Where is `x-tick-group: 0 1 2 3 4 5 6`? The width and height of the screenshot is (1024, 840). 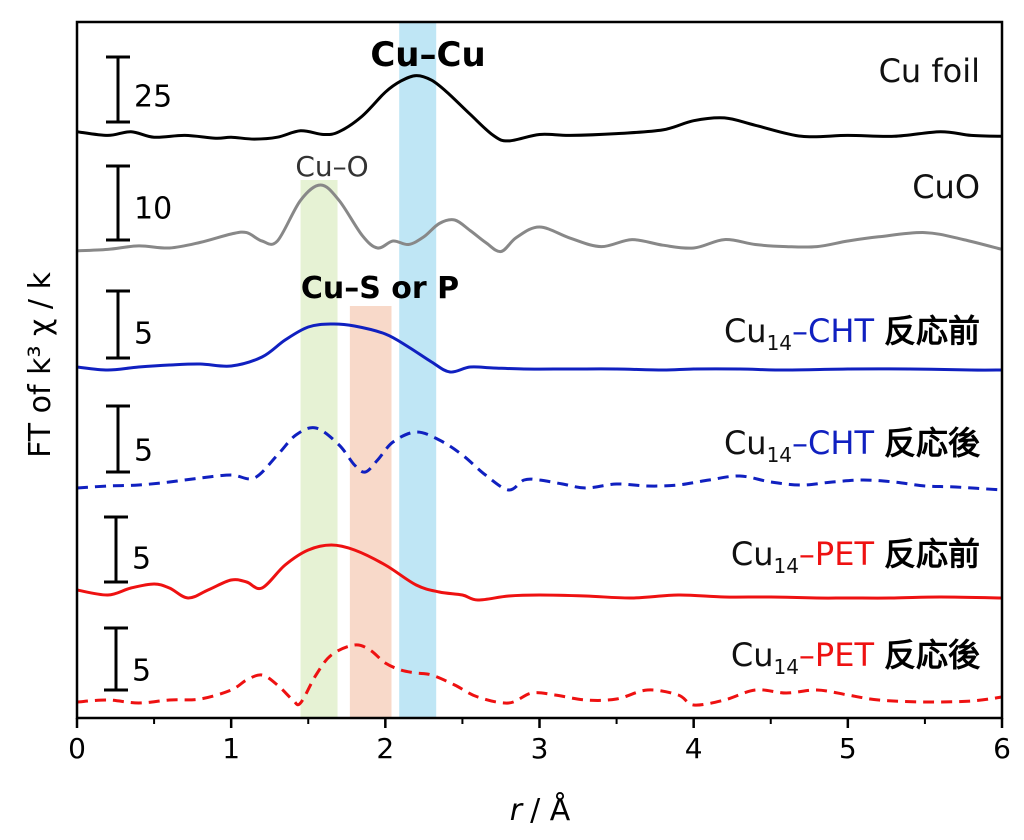
x-tick-group: 0 1 2 3 4 5 6 is located at coordinates (539, 741).